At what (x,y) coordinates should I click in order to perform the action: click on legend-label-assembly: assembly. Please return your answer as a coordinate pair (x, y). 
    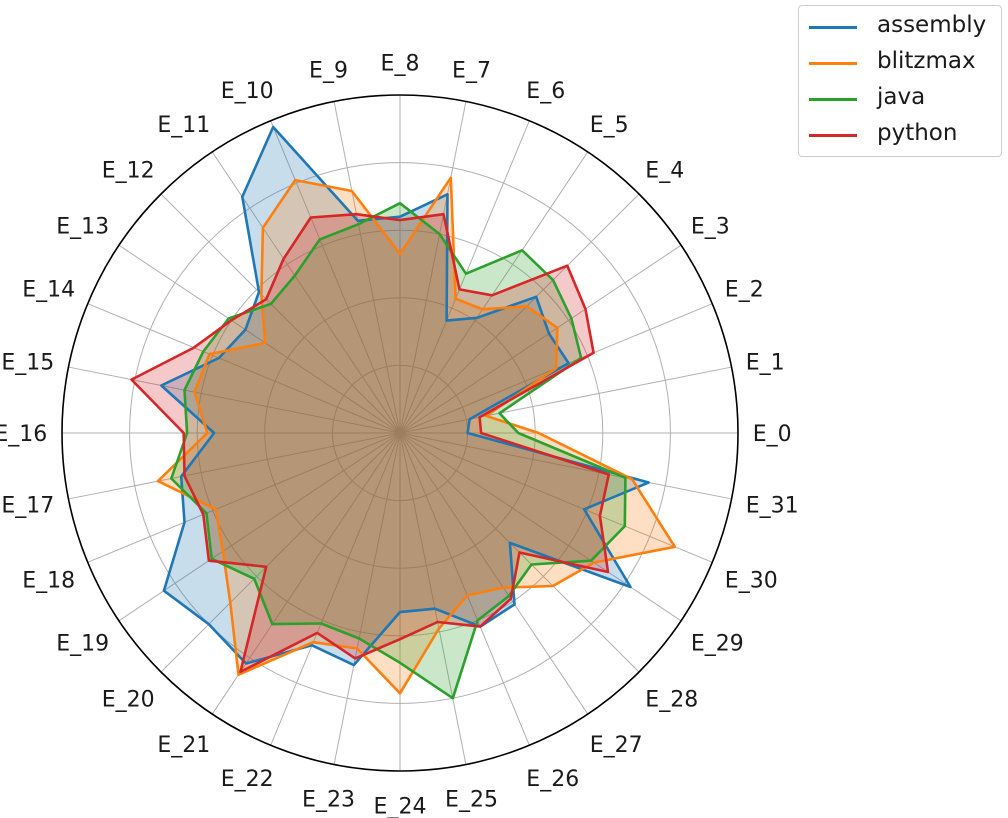
    Looking at the image, I should click on (932, 25).